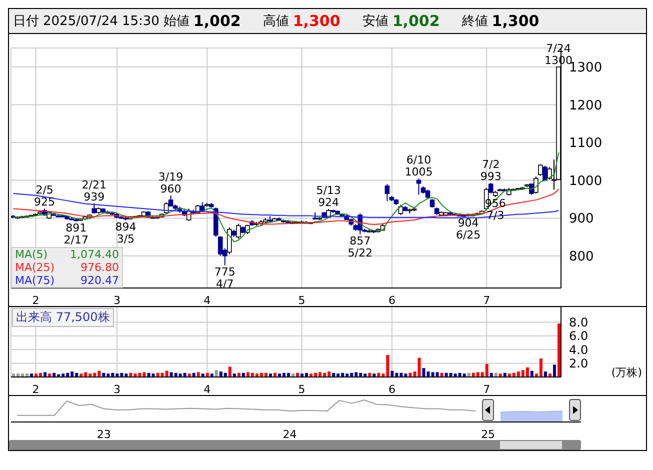 The width and height of the screenshot is (653, 470). I want to click on annotation: 775 4/7, so click(225, 277).